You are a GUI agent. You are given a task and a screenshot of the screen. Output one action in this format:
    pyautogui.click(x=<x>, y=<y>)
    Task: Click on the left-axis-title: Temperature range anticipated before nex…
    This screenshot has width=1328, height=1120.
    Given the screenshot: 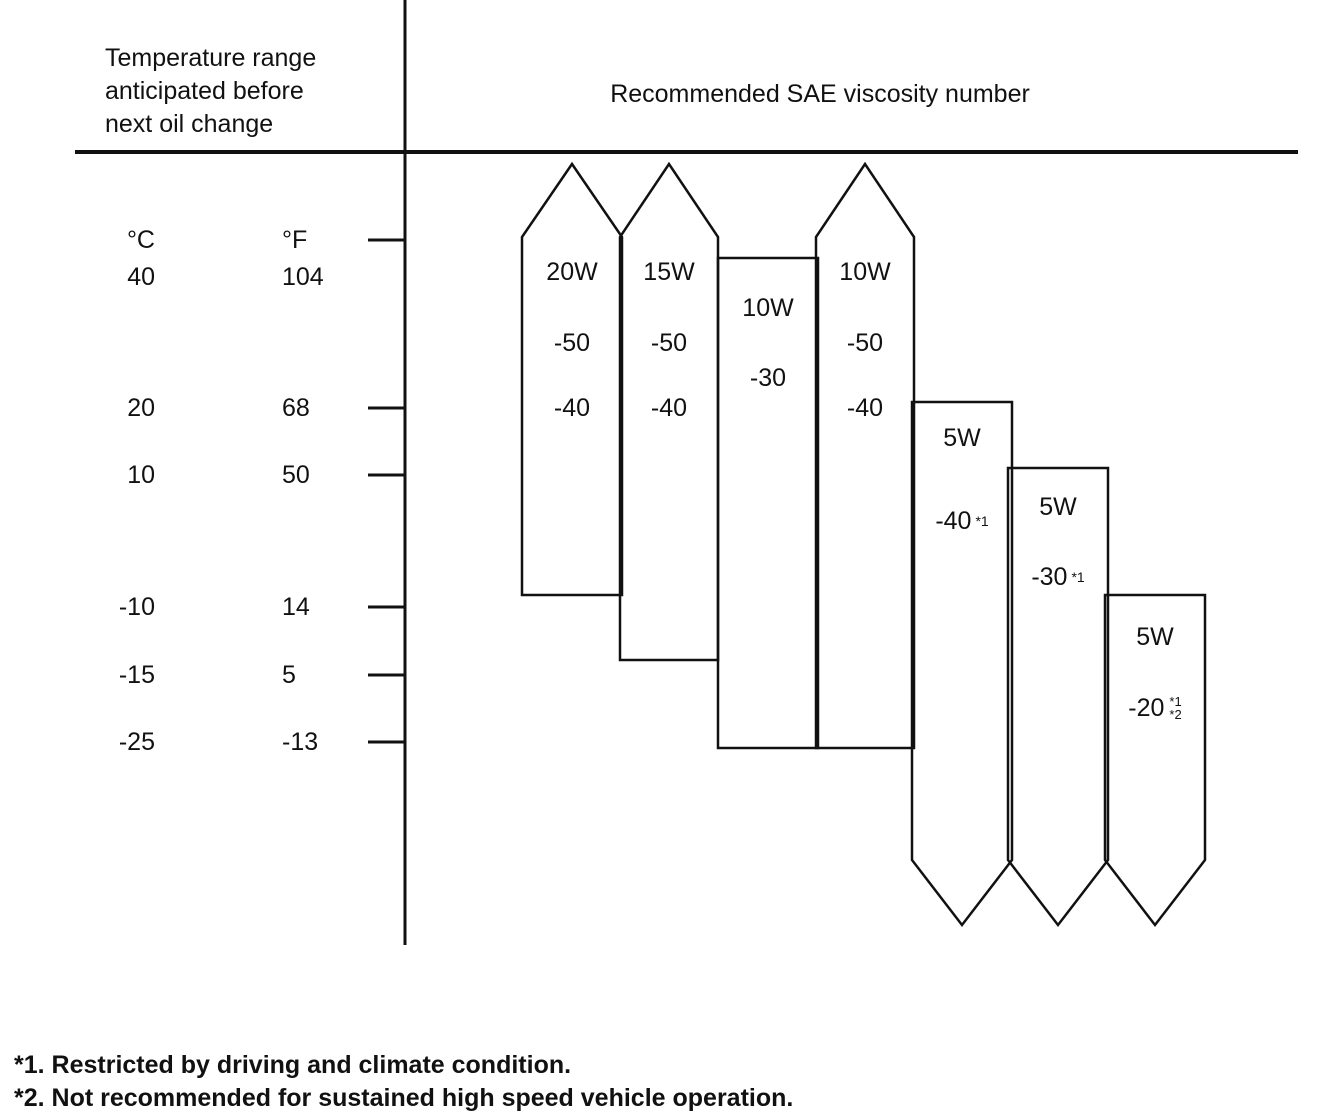 What is the action you would take?
    pyautogui.click(x=211, y=91)
    